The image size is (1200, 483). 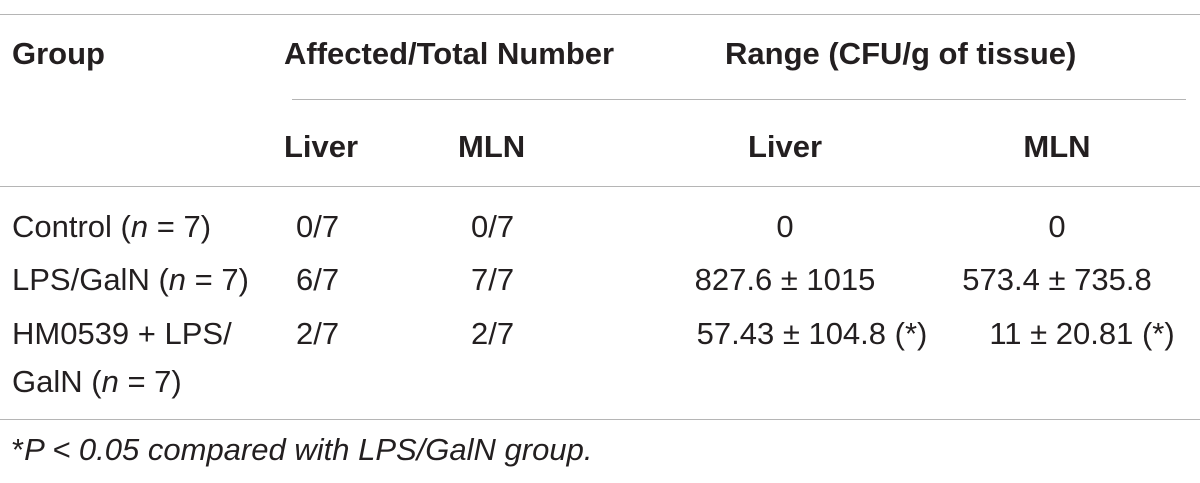 What do you see at coordinates (901, 53) in the screenshot?
I see `header-range: Range (CFU/g of tissue)` at bounding box center [901, 53].